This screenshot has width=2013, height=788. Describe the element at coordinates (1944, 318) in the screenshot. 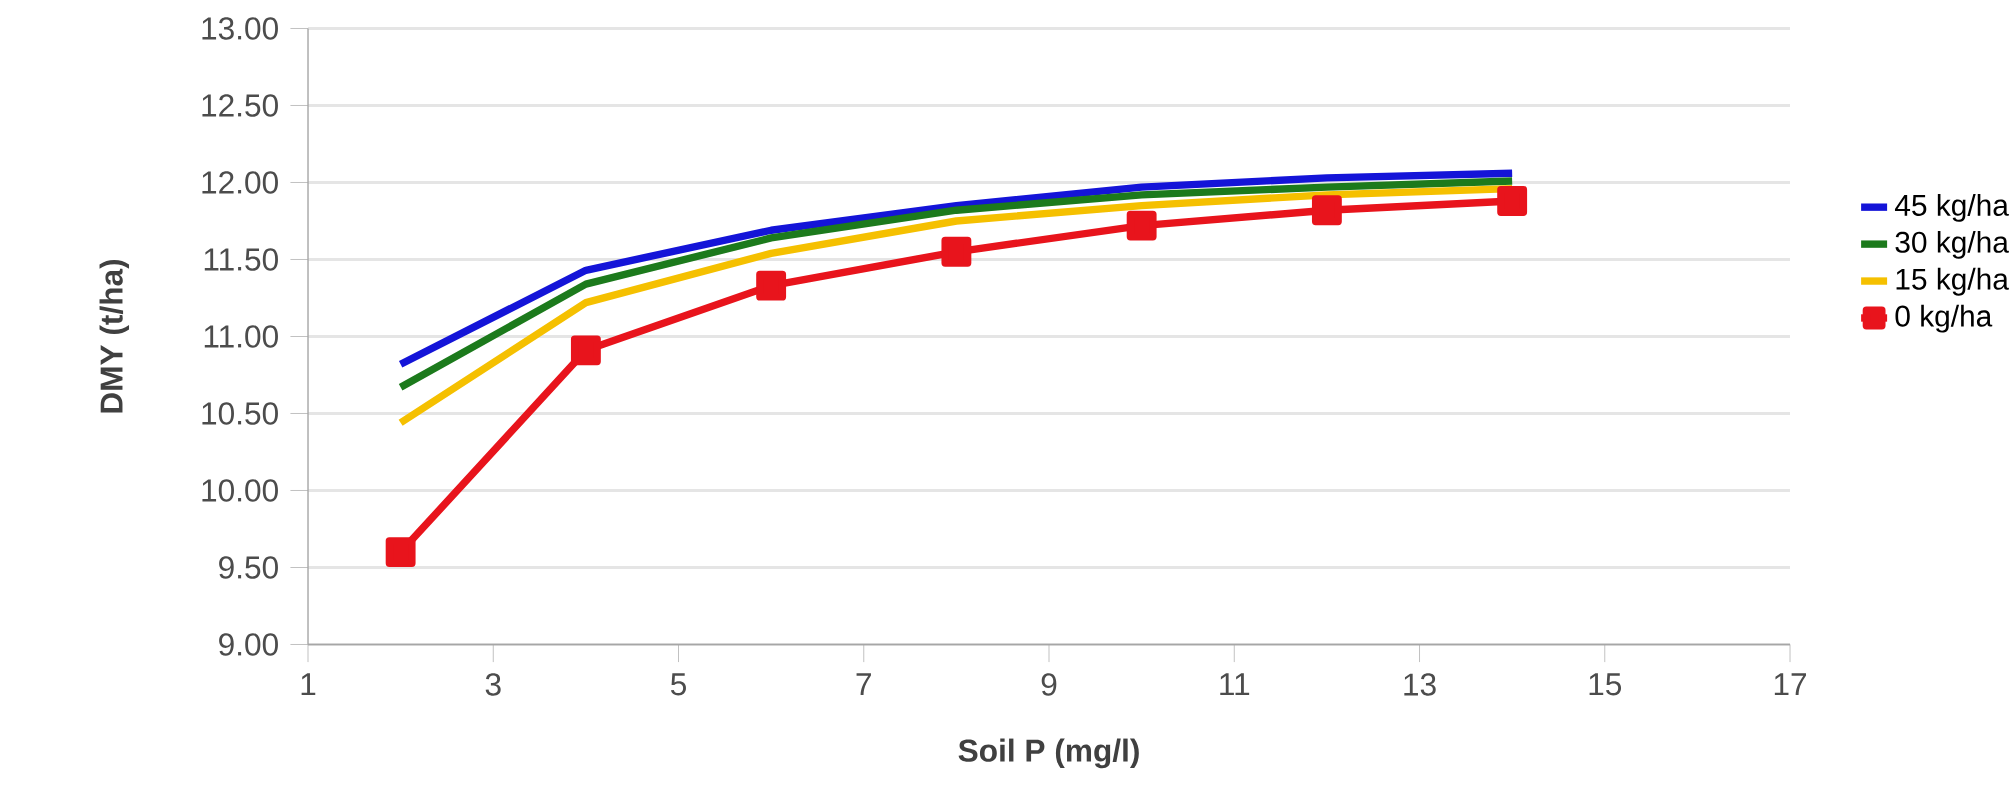

I see `legend-label: 0 kg/ha` at that location.